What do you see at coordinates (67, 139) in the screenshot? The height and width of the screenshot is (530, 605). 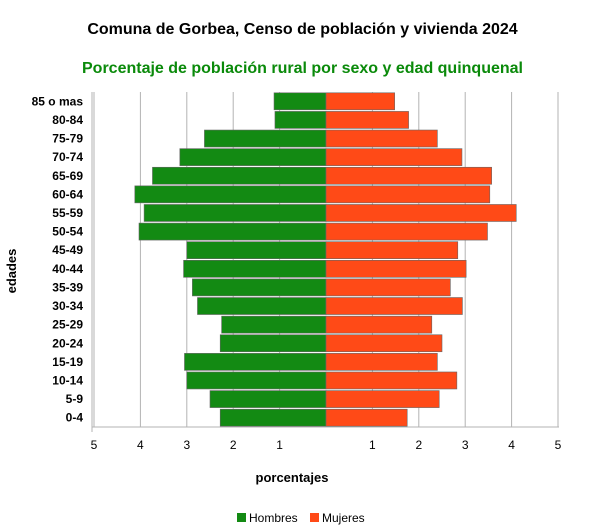 I see `category-label: 75-79` at bounding box center [67, 139].